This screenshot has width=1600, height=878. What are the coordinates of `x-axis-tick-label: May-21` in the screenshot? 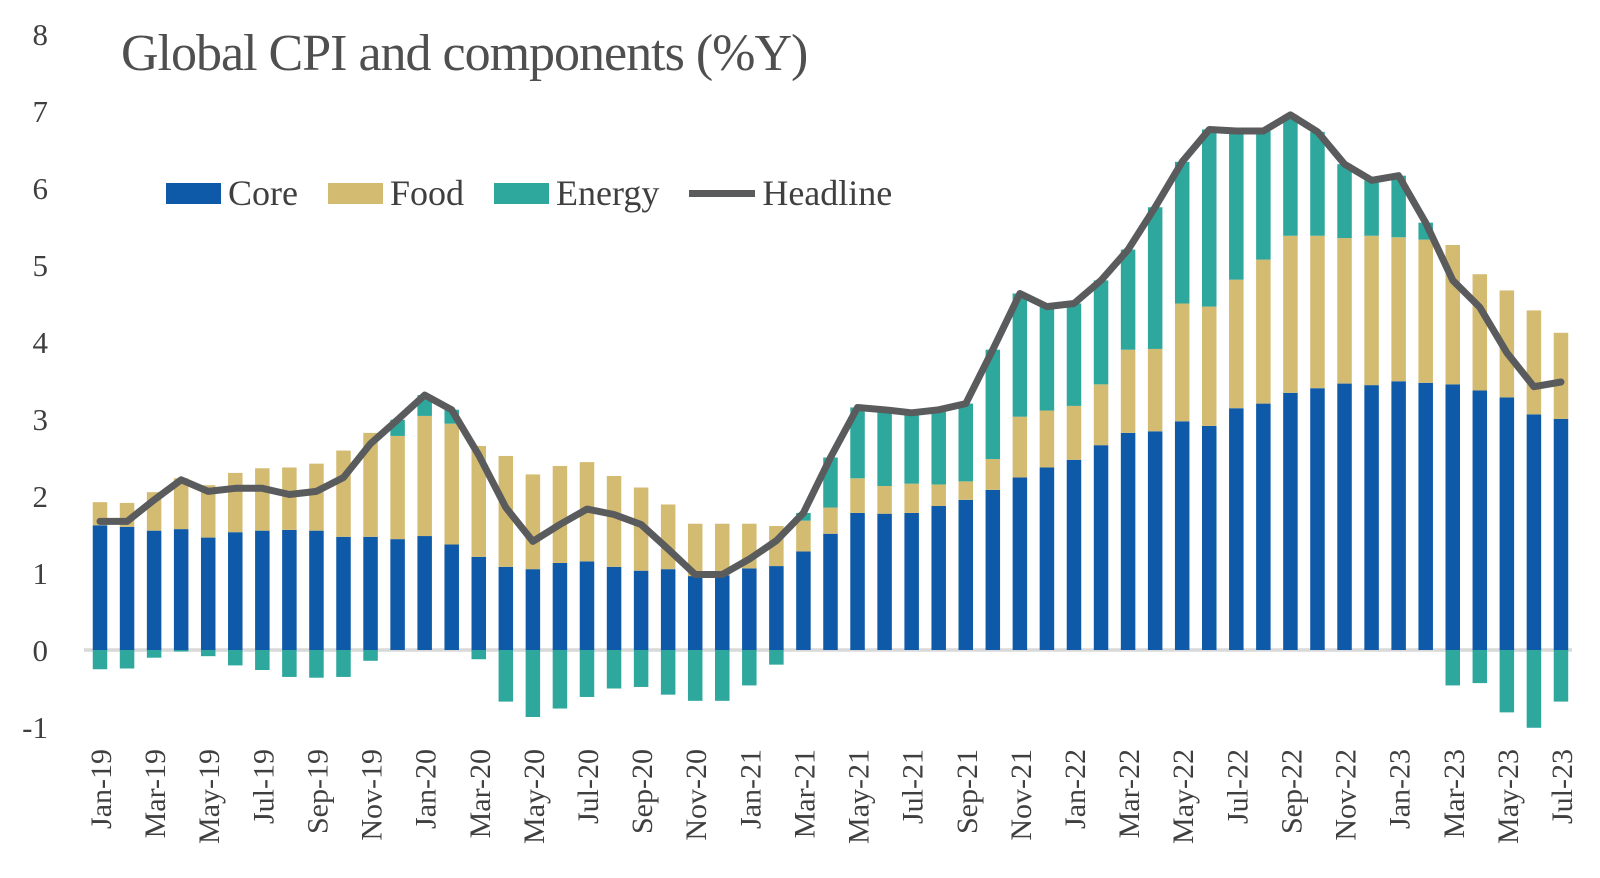 It's located at (859, 796).